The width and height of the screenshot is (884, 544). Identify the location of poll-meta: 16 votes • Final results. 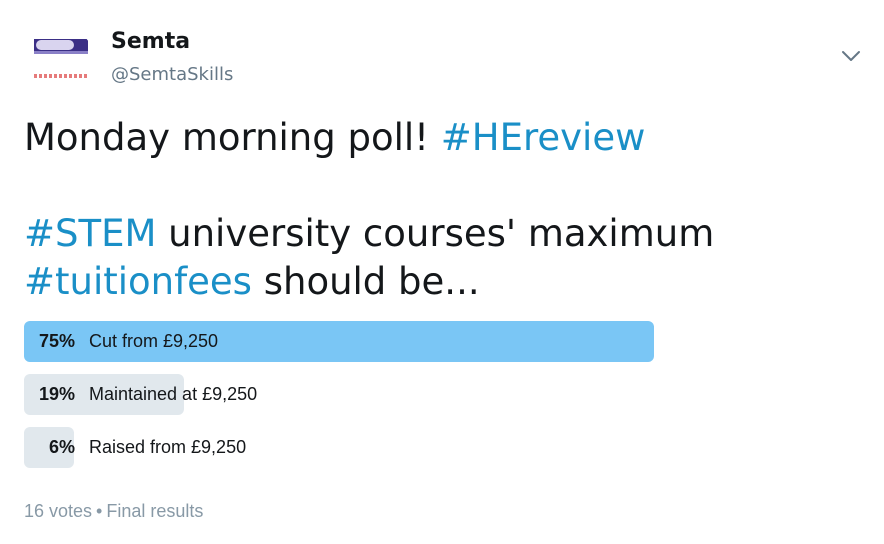
(113, 511).